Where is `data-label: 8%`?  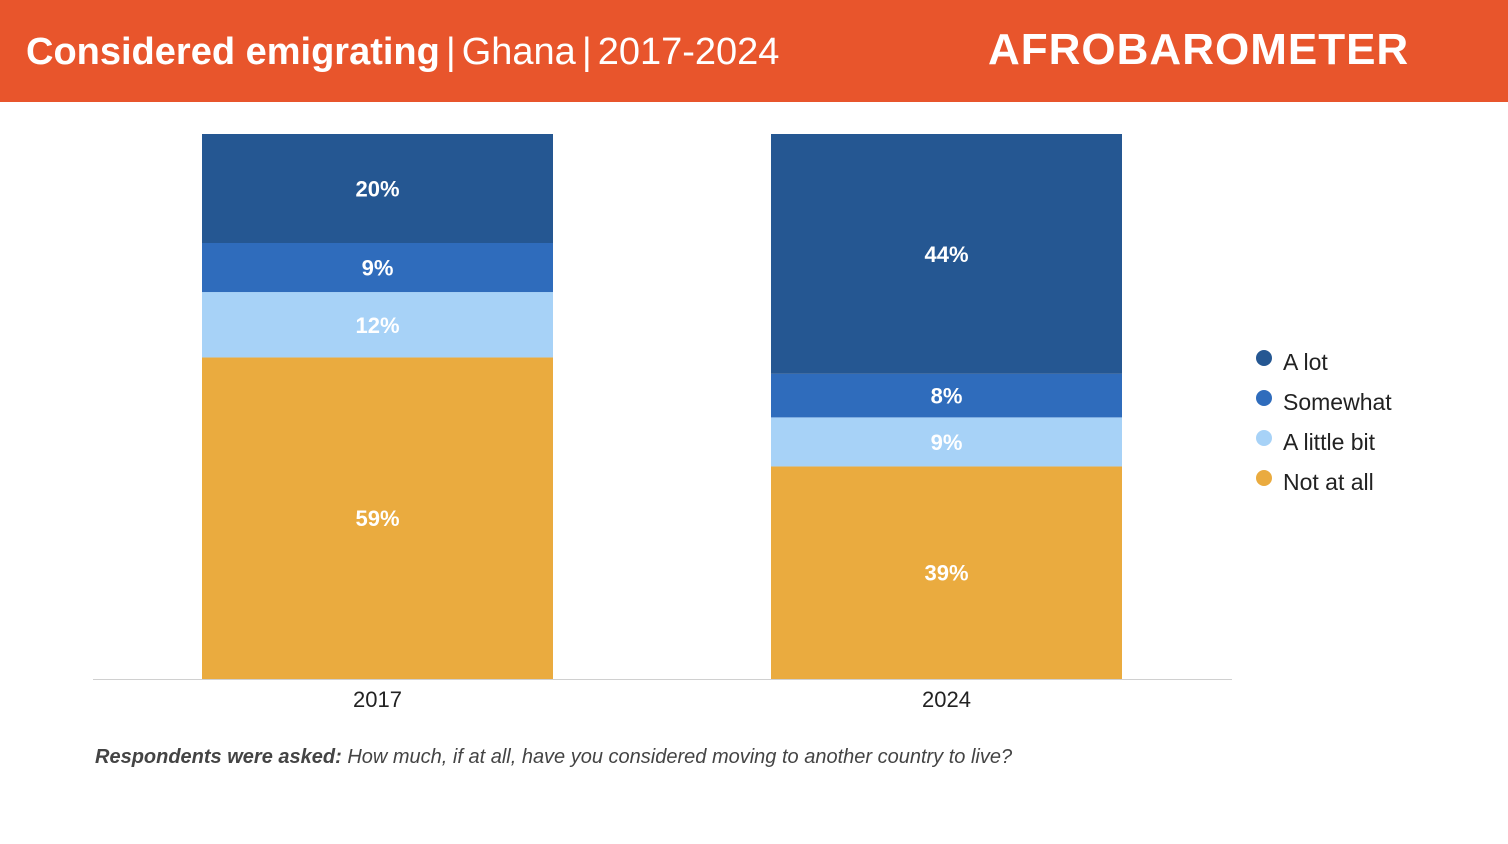 data-label: 8% is located at coordinates (947, 396).